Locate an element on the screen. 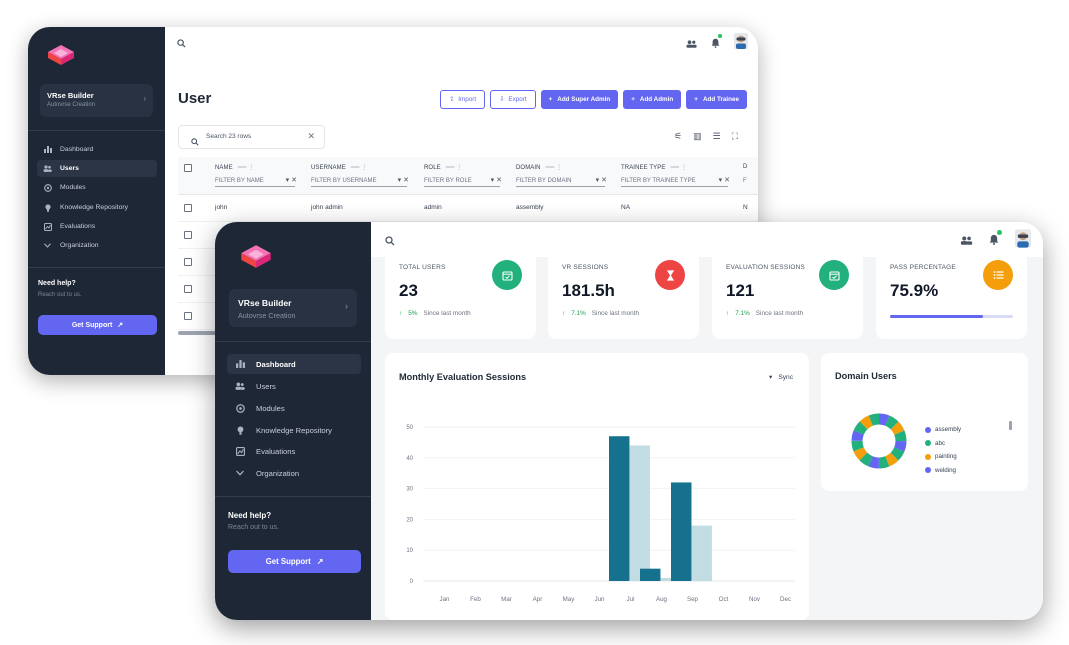 Image resolution: width=1069 pixels, height=645 pixels. clear-icon: ✕ is located at coordinates (311, 136).